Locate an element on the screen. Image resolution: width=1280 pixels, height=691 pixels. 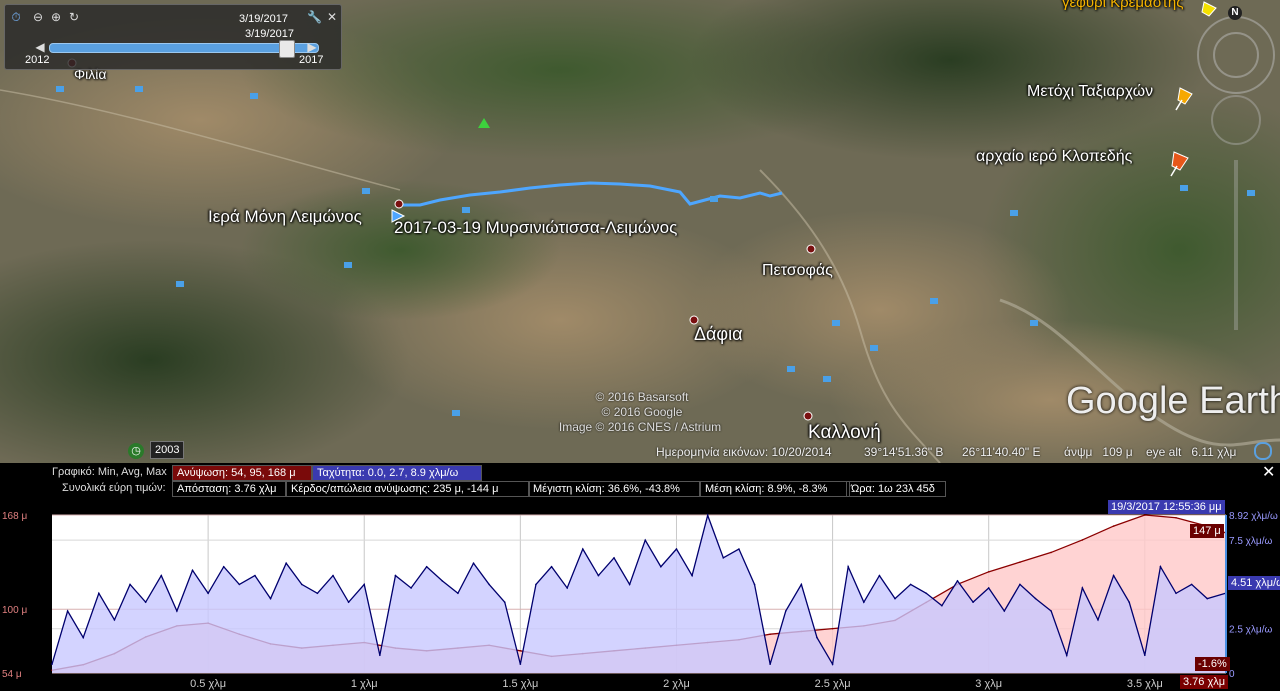
close-profile-icon: ✕ is located at coordinates (1269, 472).